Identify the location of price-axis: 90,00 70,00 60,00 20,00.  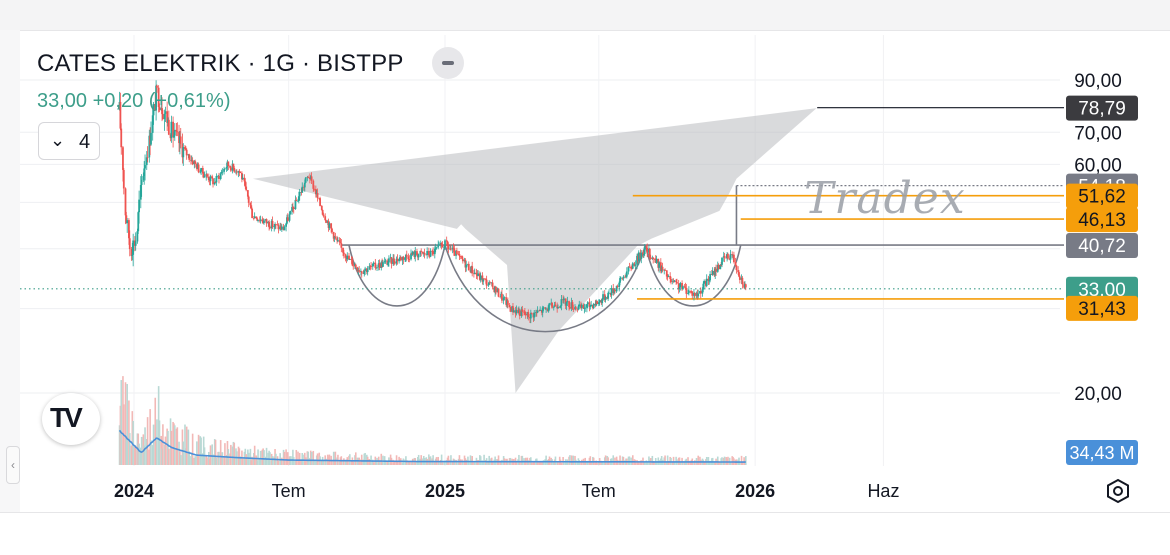
(1098, 238).